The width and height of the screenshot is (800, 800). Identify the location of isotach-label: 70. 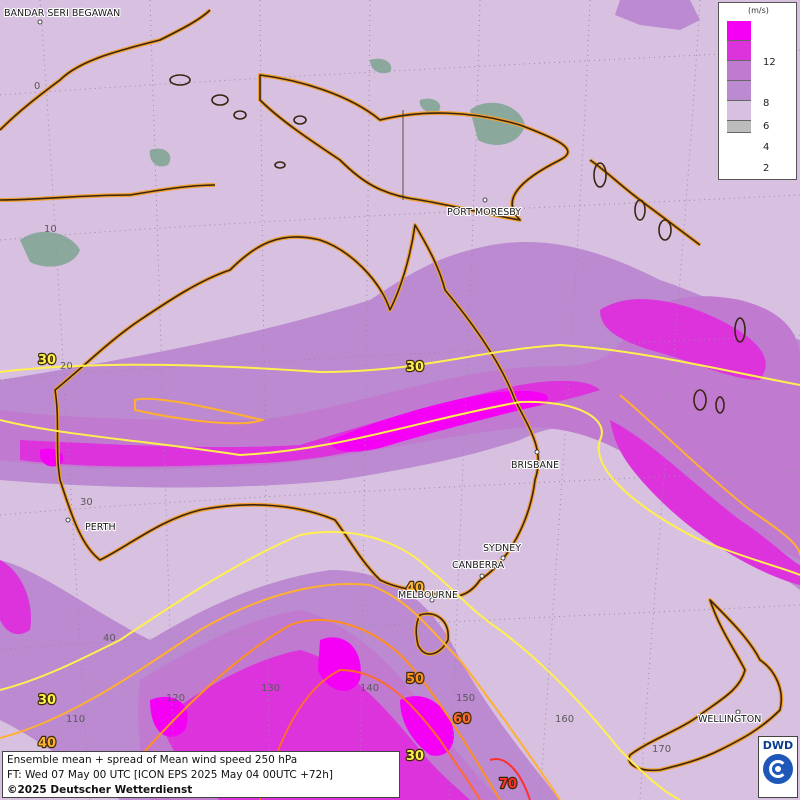
(508, 784).